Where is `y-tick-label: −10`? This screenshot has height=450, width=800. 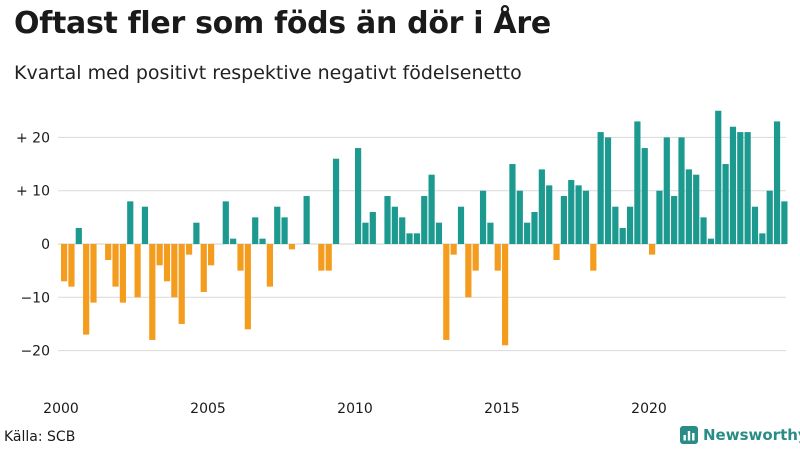
y-tick-label: −10 is located at coordinates (35, 298).